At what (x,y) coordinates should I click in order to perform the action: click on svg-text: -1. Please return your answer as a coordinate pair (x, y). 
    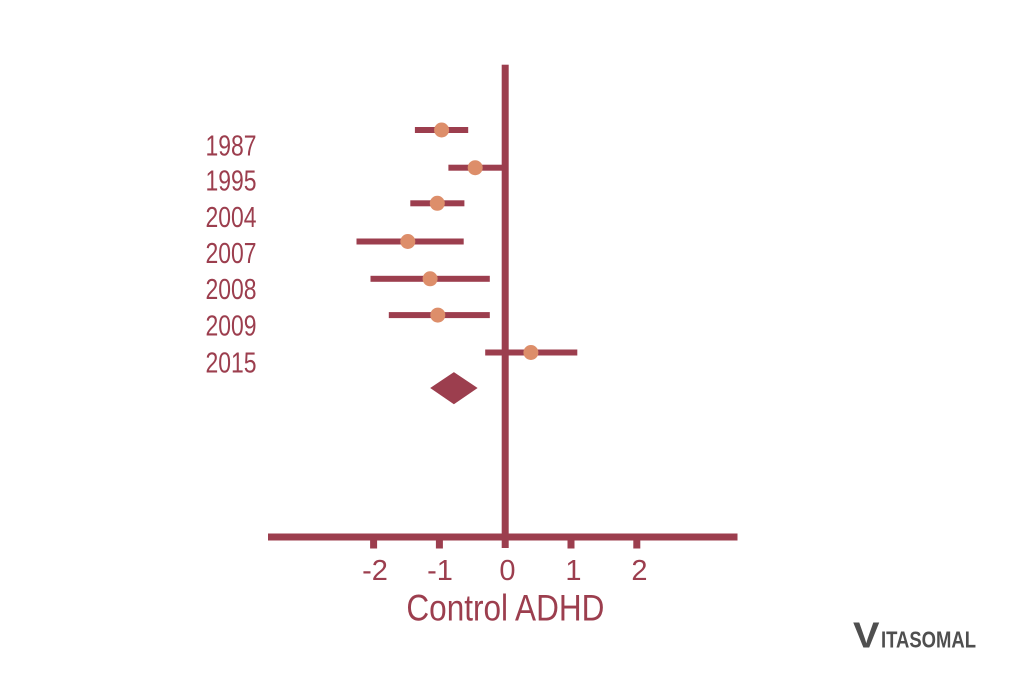
    Looking at the image, I should click on (440, 571).